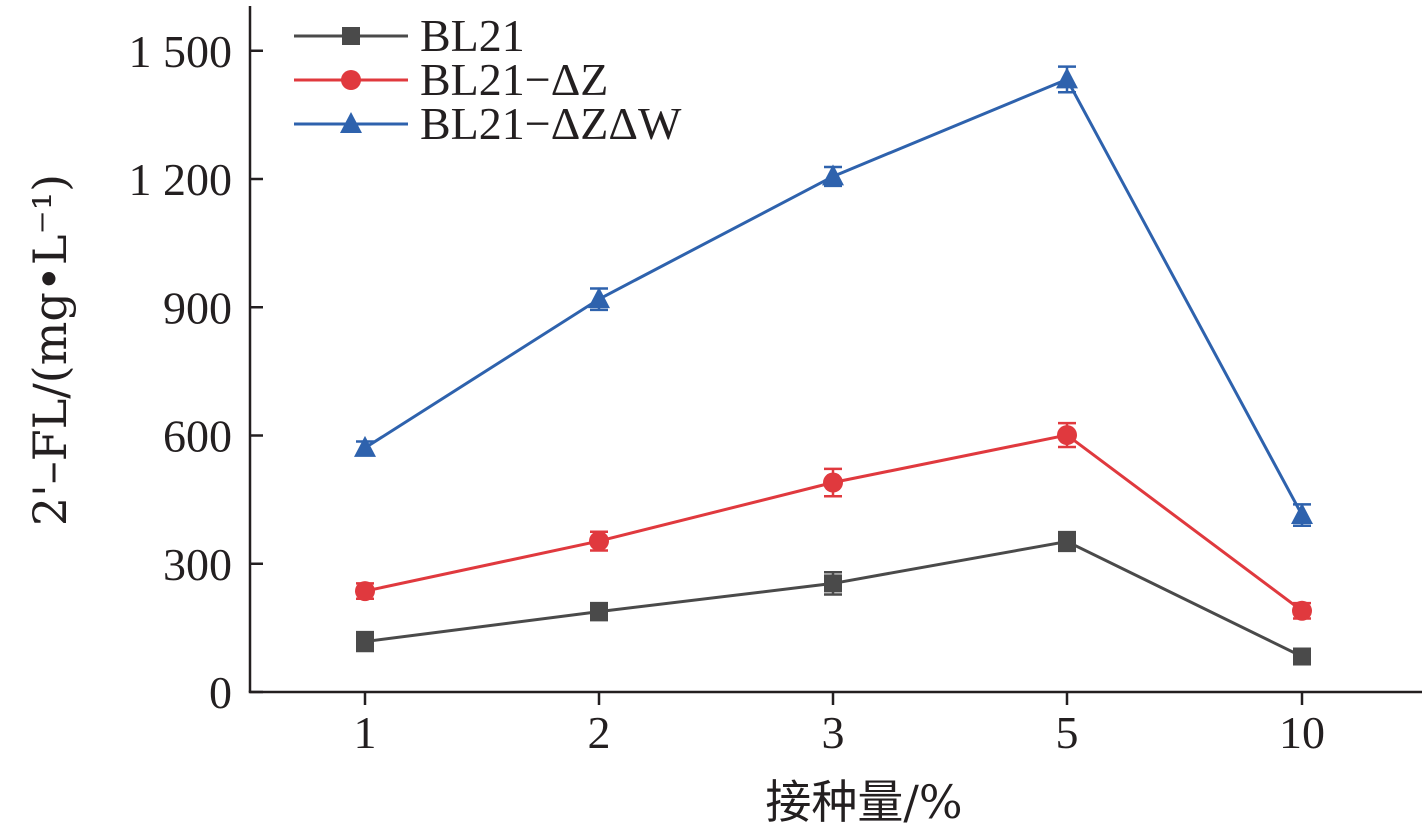  What do you see at coordinates (863, 802) in the screenshot?
I see `x-axis-title: 接种量/%` at bounding box center [863, 802].